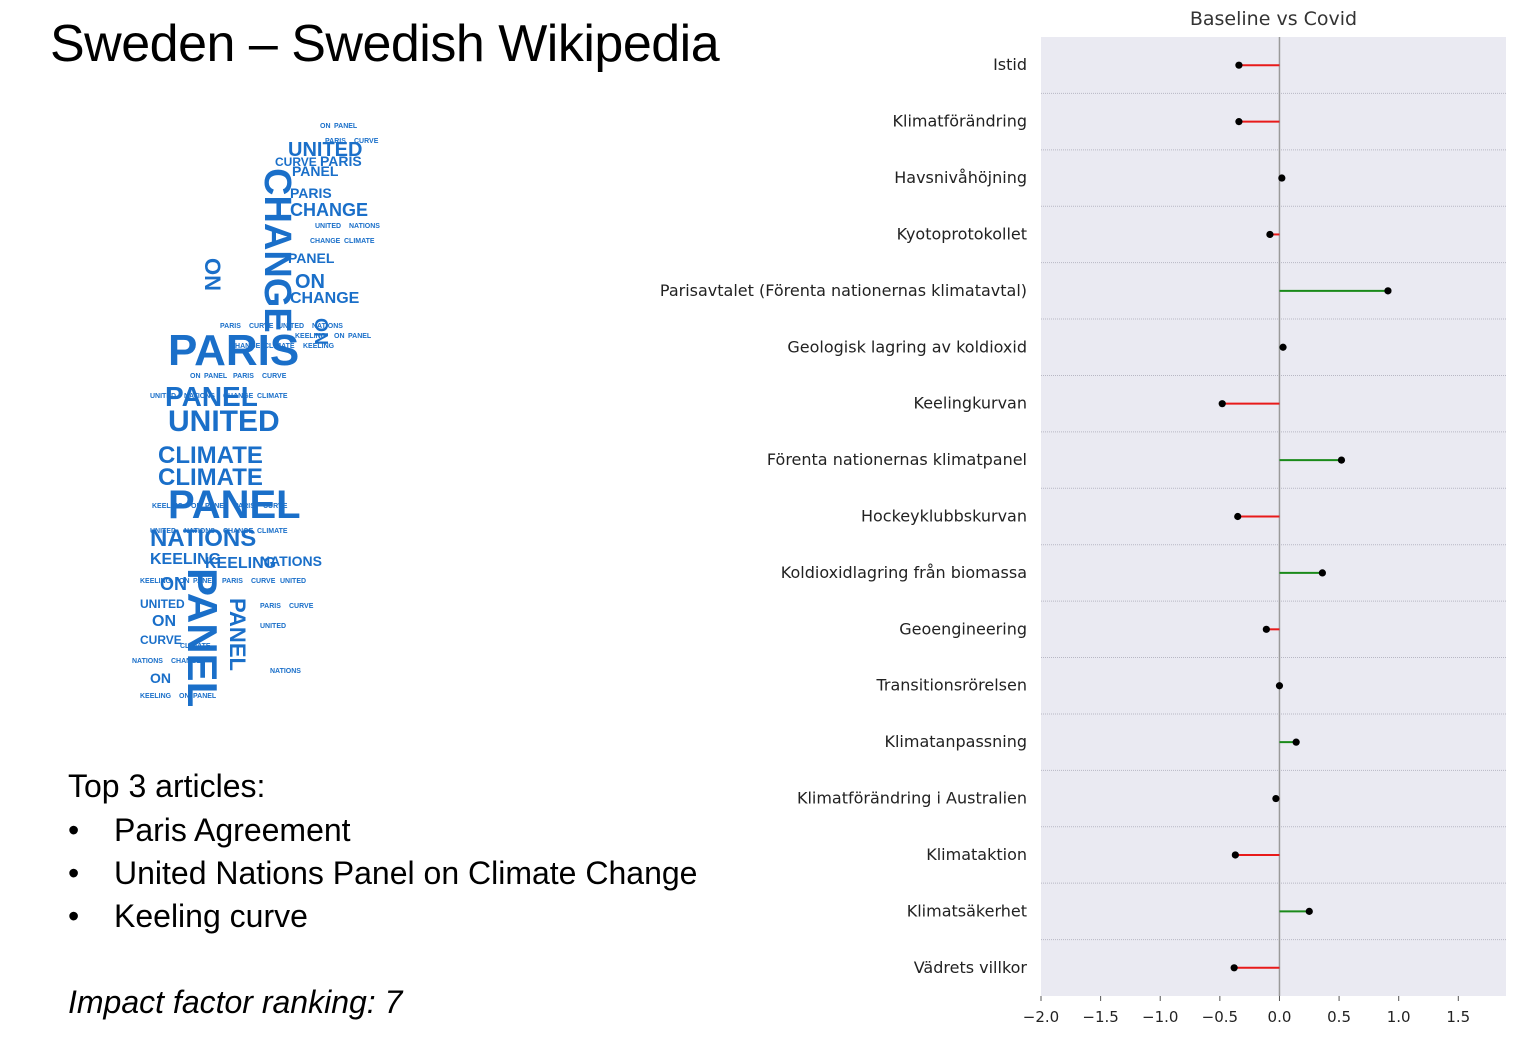  Describe the element at coordinates (235, 1002) in the screenshot. I see `impact-factor-ranking: Impact factor ranking: 7` at that location.